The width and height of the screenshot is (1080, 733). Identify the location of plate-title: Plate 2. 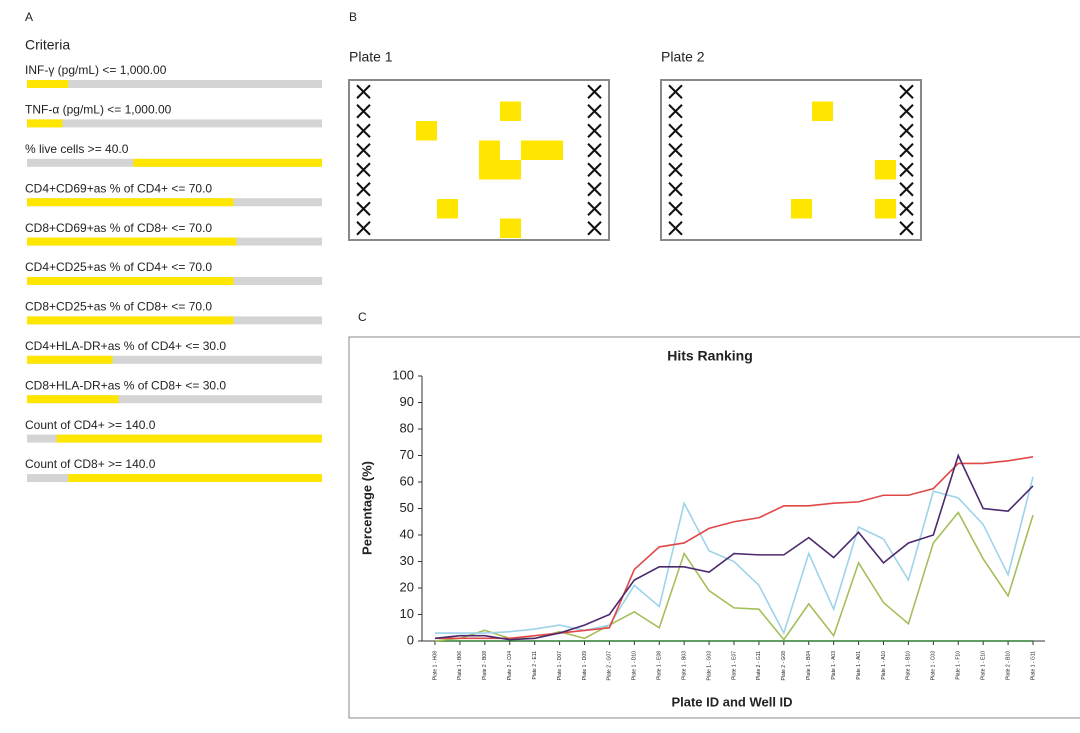
(683, 57).